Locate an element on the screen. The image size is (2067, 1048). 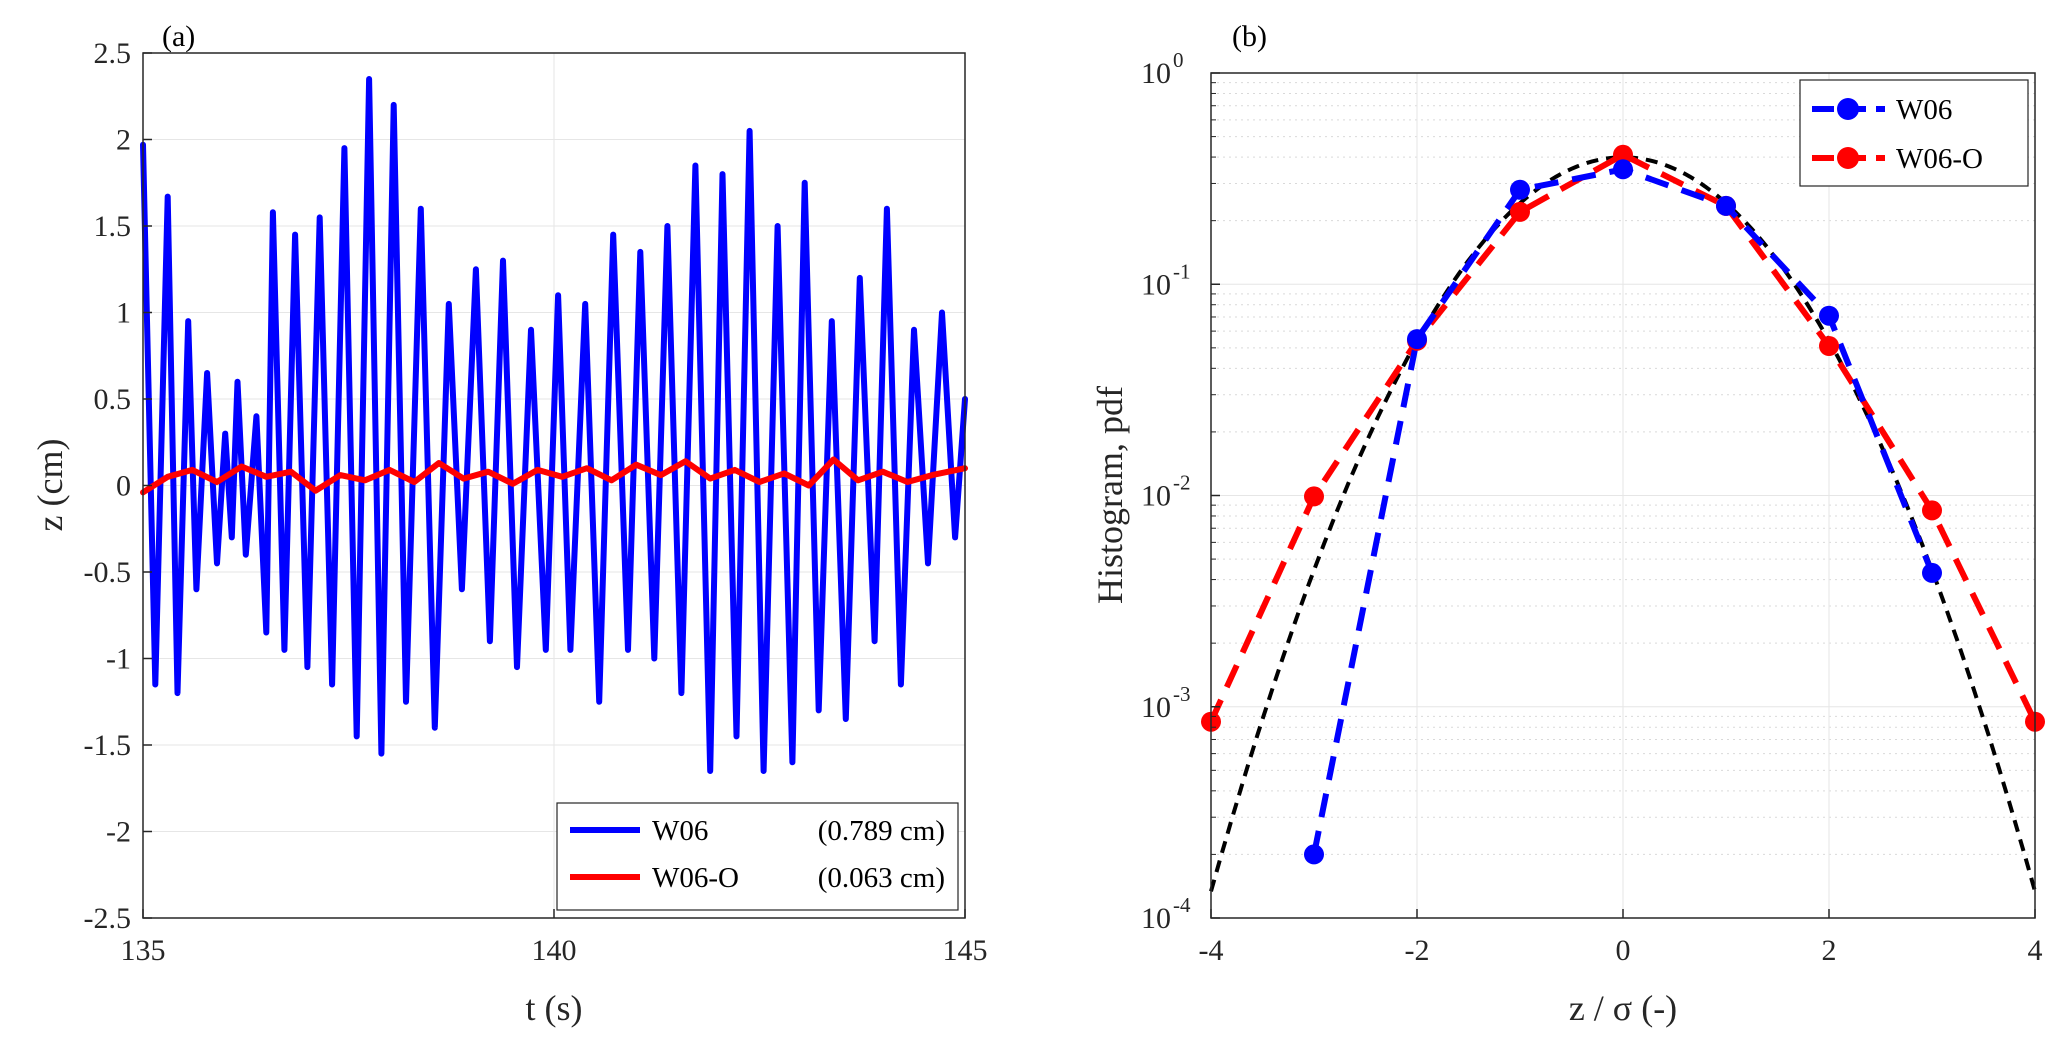
y-tick-label: -1.5 is located at coordinates (108, 745).